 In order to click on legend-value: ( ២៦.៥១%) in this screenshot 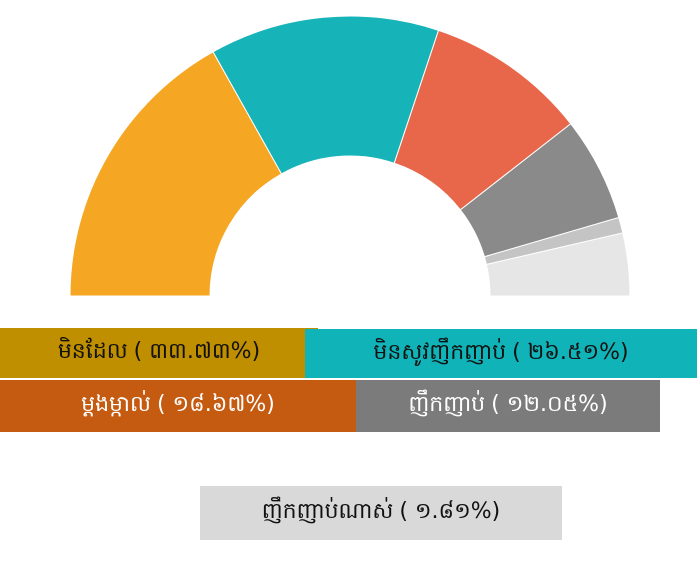, I will do `click(570, 352)`.